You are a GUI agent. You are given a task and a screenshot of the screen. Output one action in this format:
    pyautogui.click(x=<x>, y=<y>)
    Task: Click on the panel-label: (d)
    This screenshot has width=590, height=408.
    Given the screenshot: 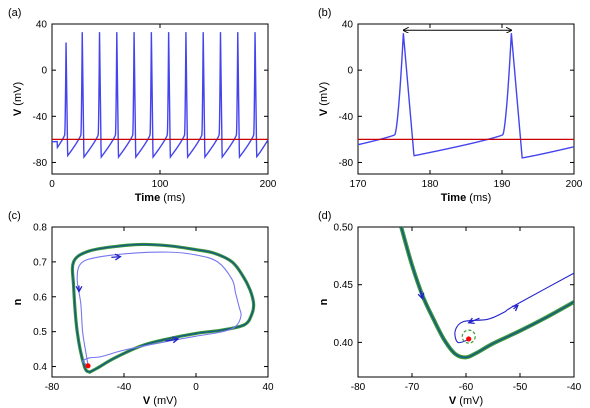 What is the action you would take?
    pyautogui.click(x=324, y=216)
    